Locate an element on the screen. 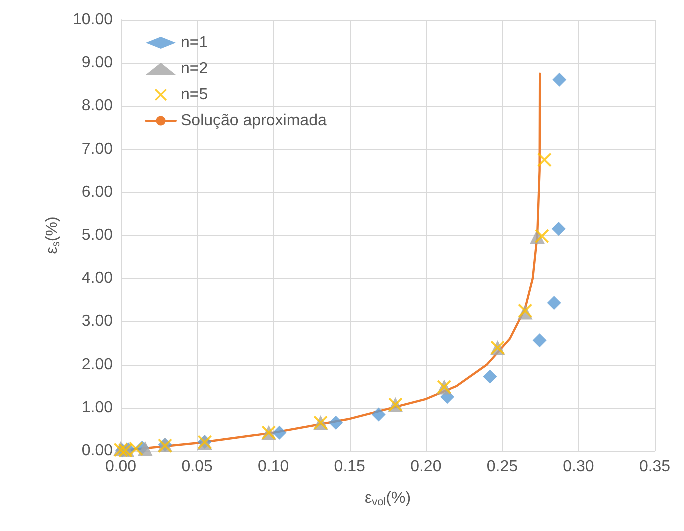  x-tick-label: 0.05 is located at coordinates (197, 467).